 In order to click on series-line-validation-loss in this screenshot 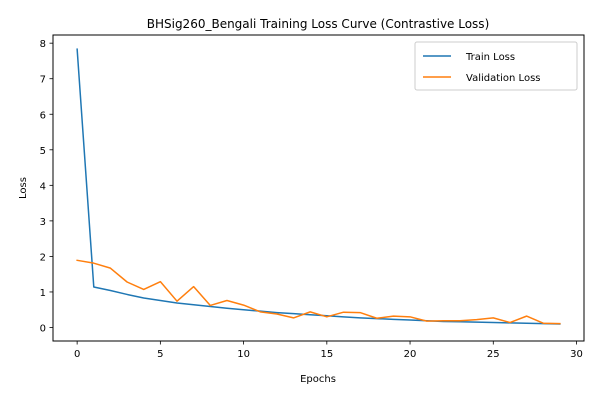, I will do `click(318, 292)`.